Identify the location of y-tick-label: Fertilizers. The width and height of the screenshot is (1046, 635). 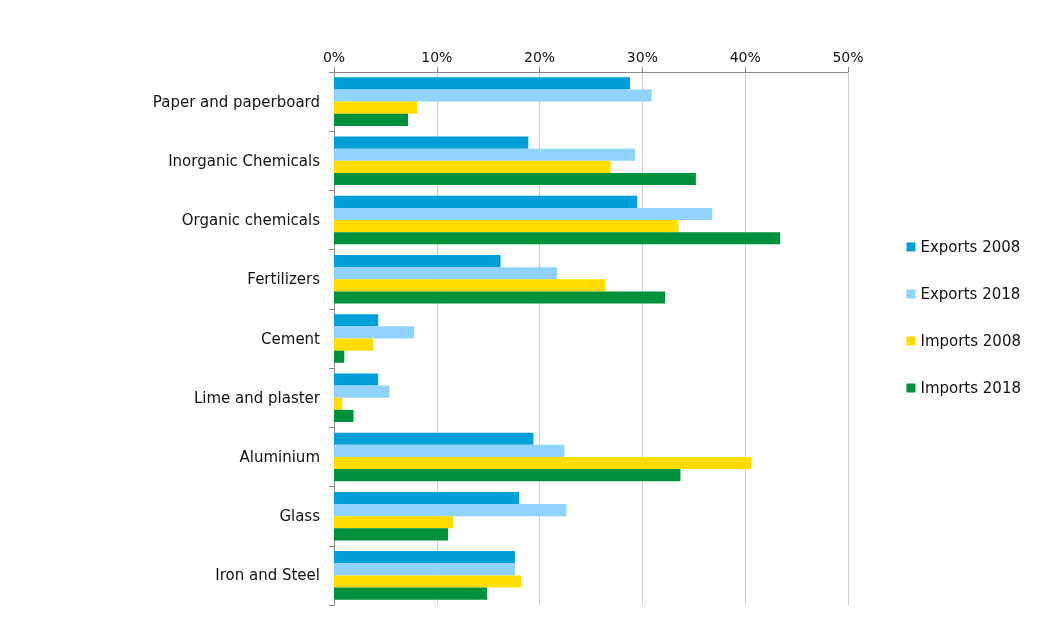
(284, 279).